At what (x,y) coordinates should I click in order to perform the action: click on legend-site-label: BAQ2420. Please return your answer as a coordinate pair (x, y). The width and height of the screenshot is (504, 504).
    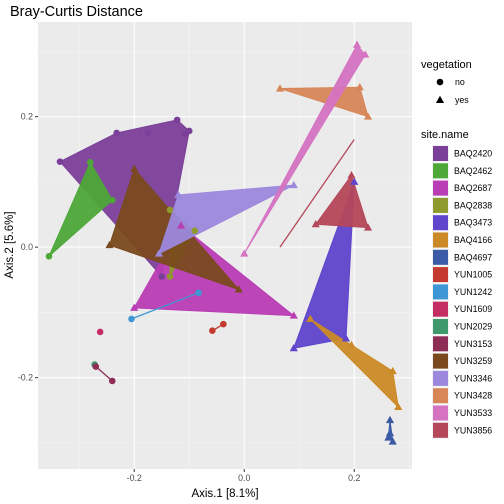
    Looking at the image, I should click on (473, 154).